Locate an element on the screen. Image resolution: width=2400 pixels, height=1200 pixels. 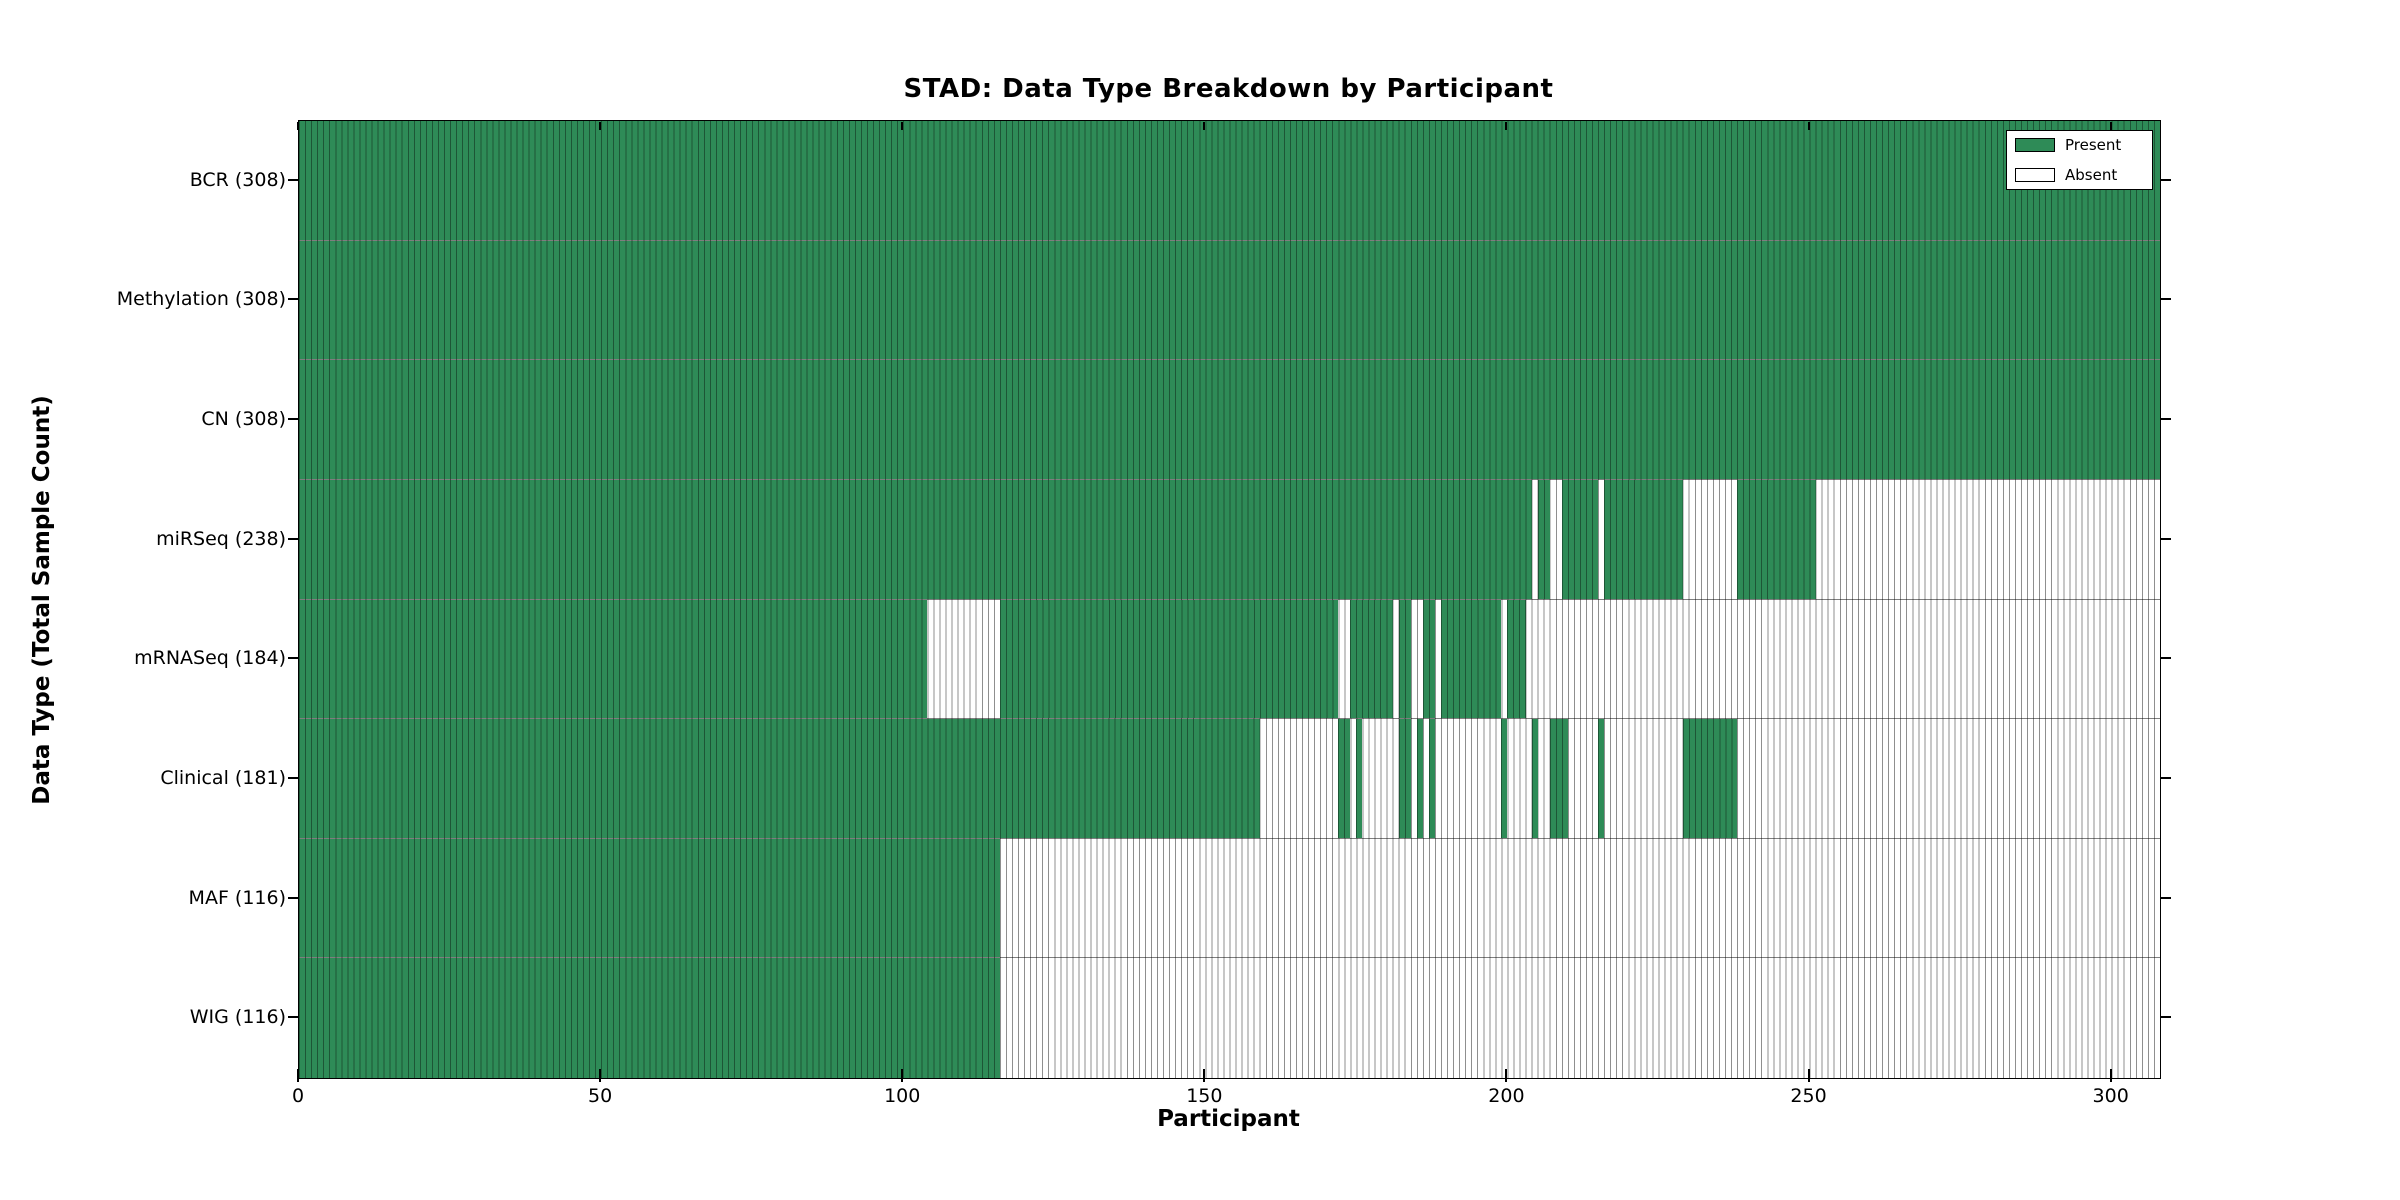
y-tick-label: mRNASeq (184) is located at coordinates (210, 658).